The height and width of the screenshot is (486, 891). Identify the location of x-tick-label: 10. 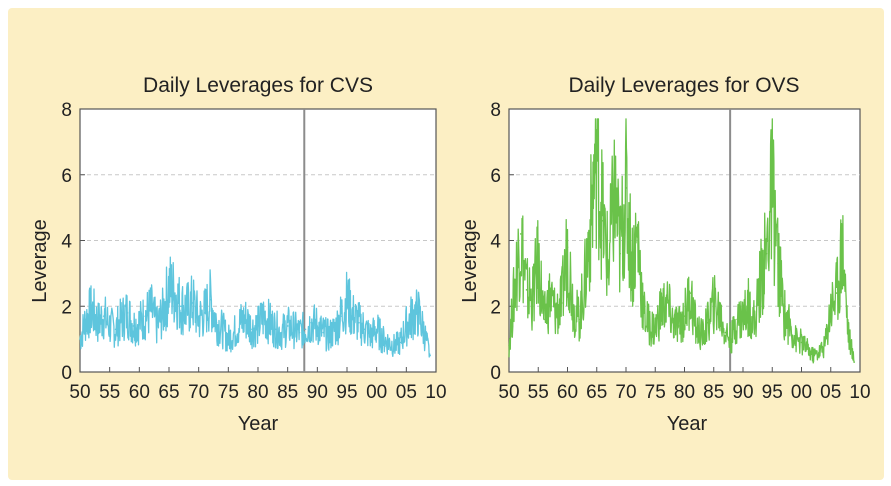
(435, 392).